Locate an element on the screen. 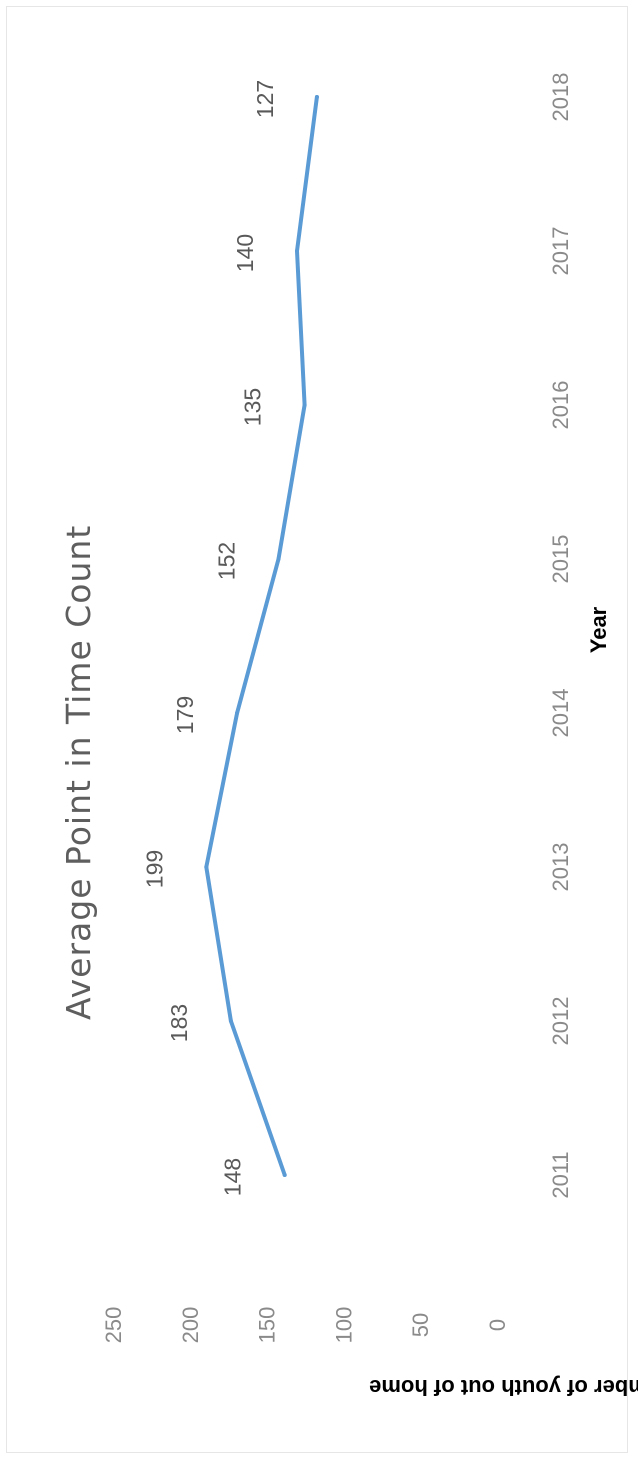  x-tick-label: 2013 is located at coordinates (560, 867).